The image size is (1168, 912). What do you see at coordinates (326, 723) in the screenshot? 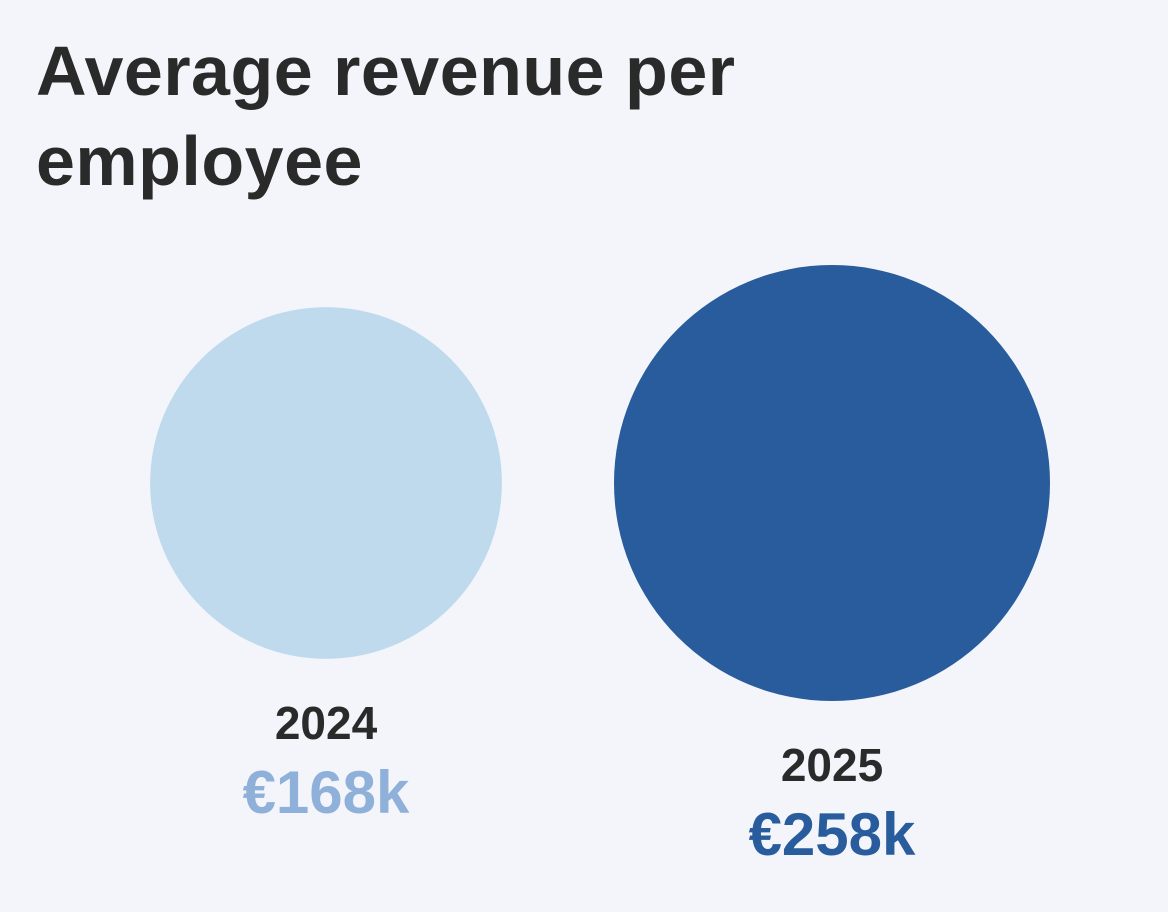
I see `year-label-2024: 2024` at bounding box center [326, 723].